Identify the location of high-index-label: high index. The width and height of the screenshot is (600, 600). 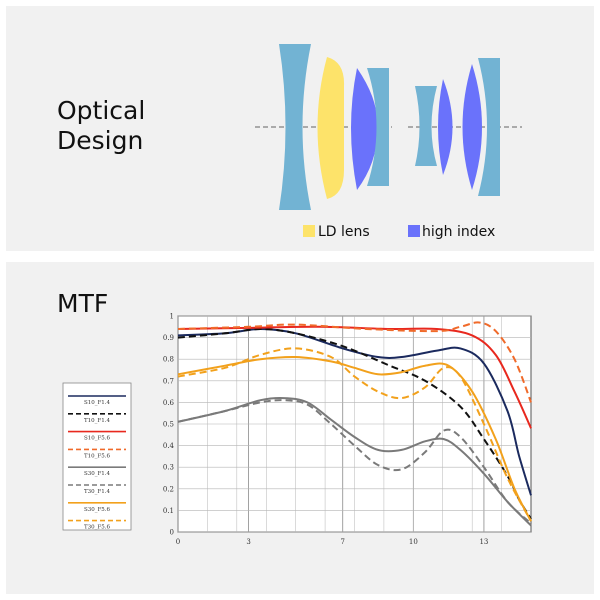
(458, 232).